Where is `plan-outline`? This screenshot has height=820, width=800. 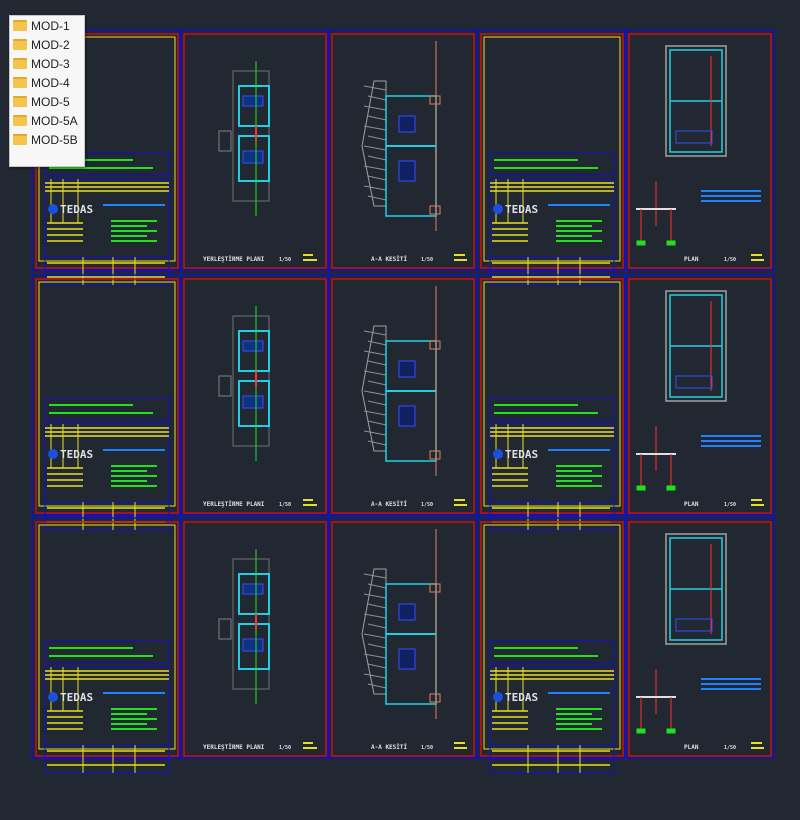
plan-outline is located at coordinates (696, 101).